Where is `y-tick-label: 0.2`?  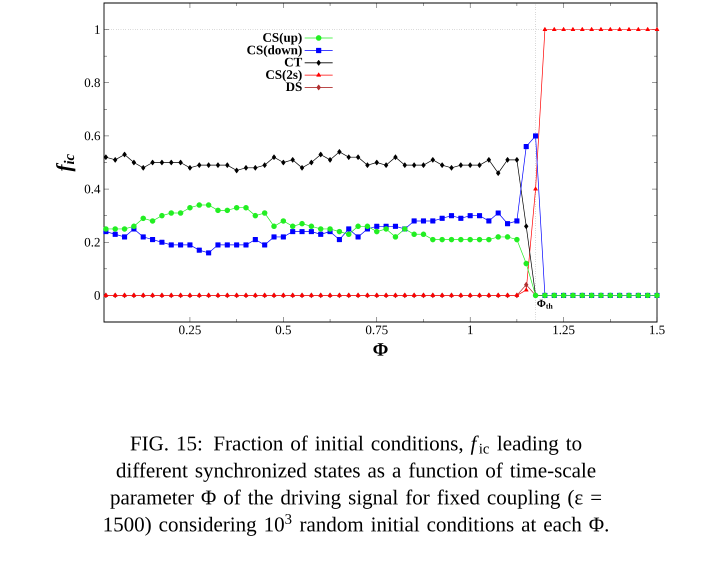
y-tick-label: 0.2 is located at coordinates (92, 242).